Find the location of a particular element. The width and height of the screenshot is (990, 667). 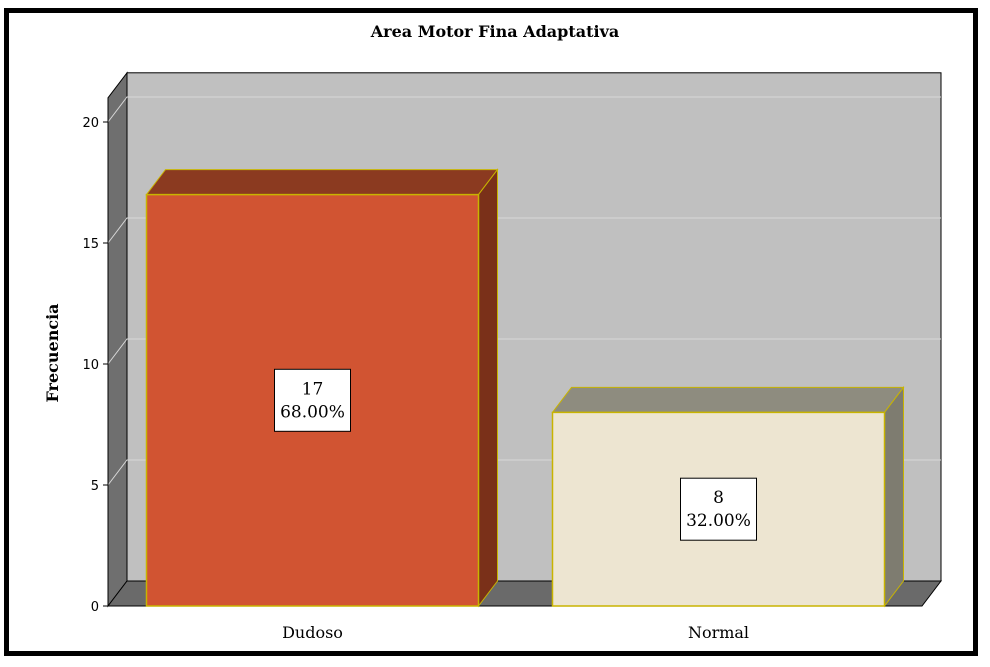

bar-normal: 8 32.00% is located at coordinates (728, 496).